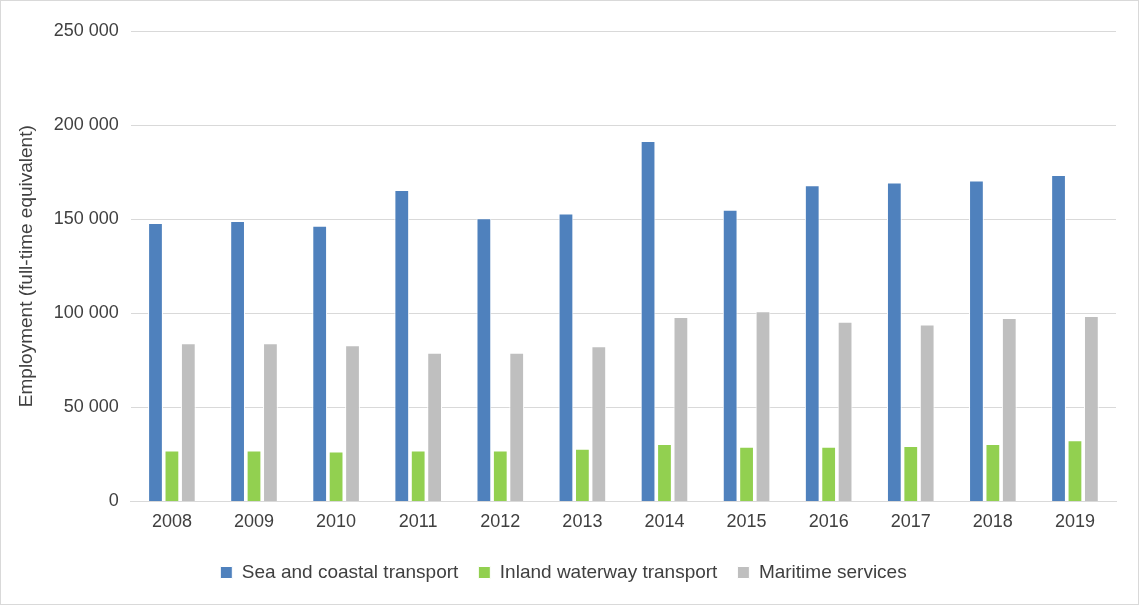 The image size is (1145, 609). Describe the element at coordinates (746, 521) in the screenshot. I see `x-tick-label: 2015` at that location.